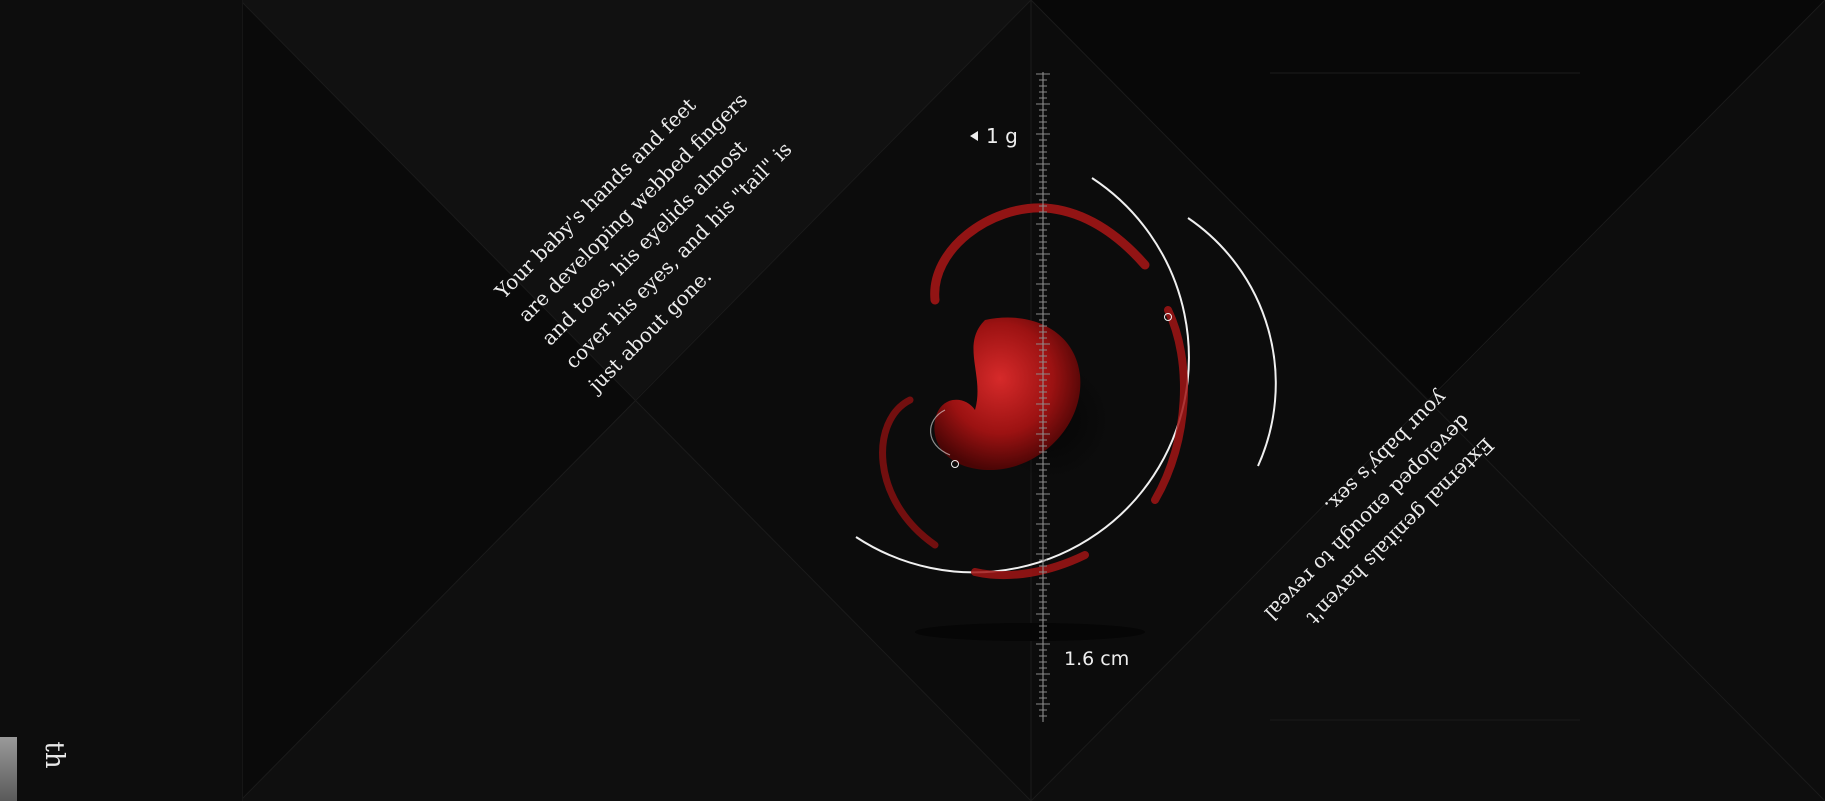 This screenshot has height=801, width=1825. What do you see at coordinates (940, 432) in the screenshot?
I see `embryo-tail` at bounding box center [940, 432].